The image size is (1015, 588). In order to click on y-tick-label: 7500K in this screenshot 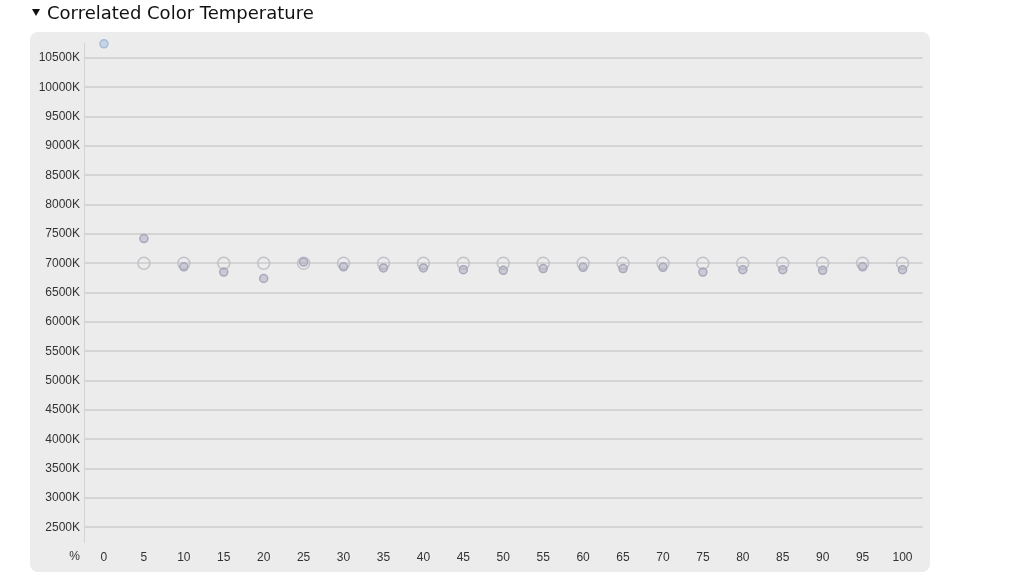, I will do `click(62, 233)`.